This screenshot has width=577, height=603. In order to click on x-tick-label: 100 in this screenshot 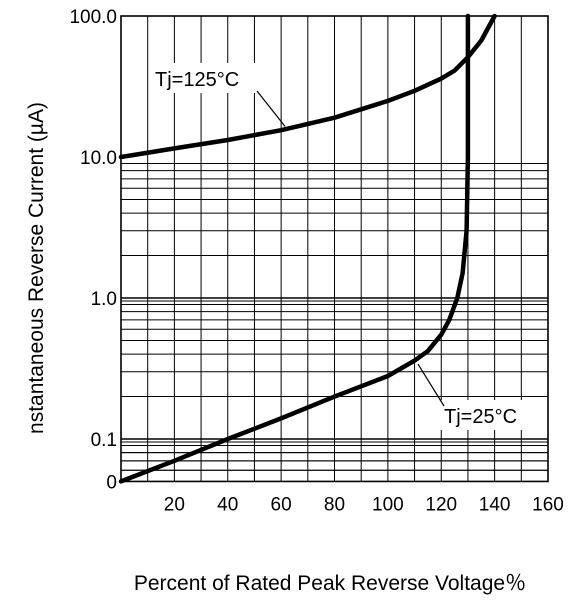, I will do `click(388, 504)`.